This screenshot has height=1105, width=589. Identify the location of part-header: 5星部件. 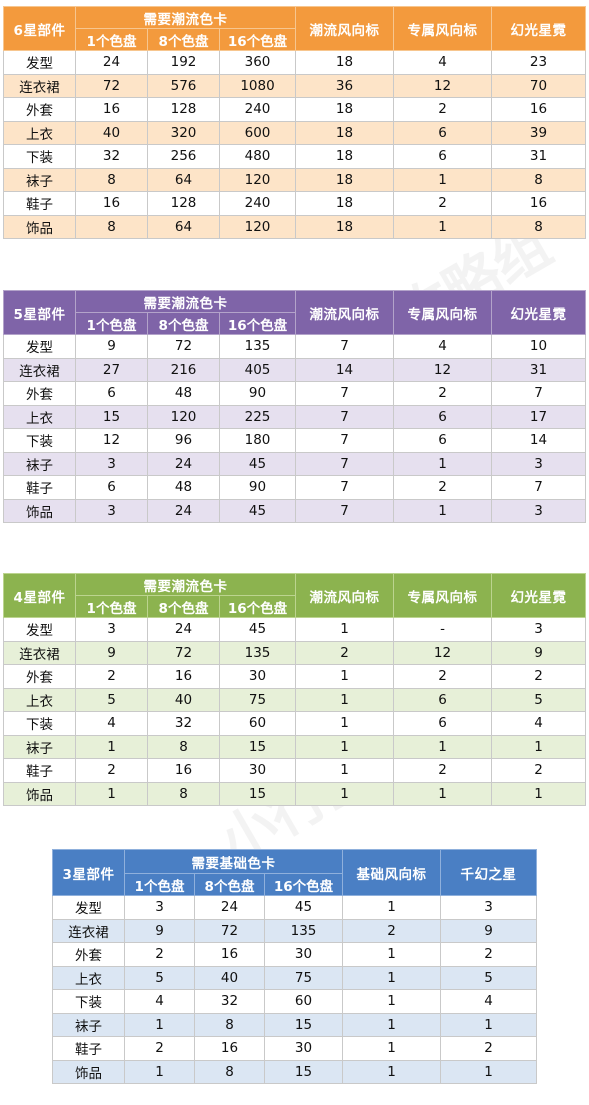
(39, 312).